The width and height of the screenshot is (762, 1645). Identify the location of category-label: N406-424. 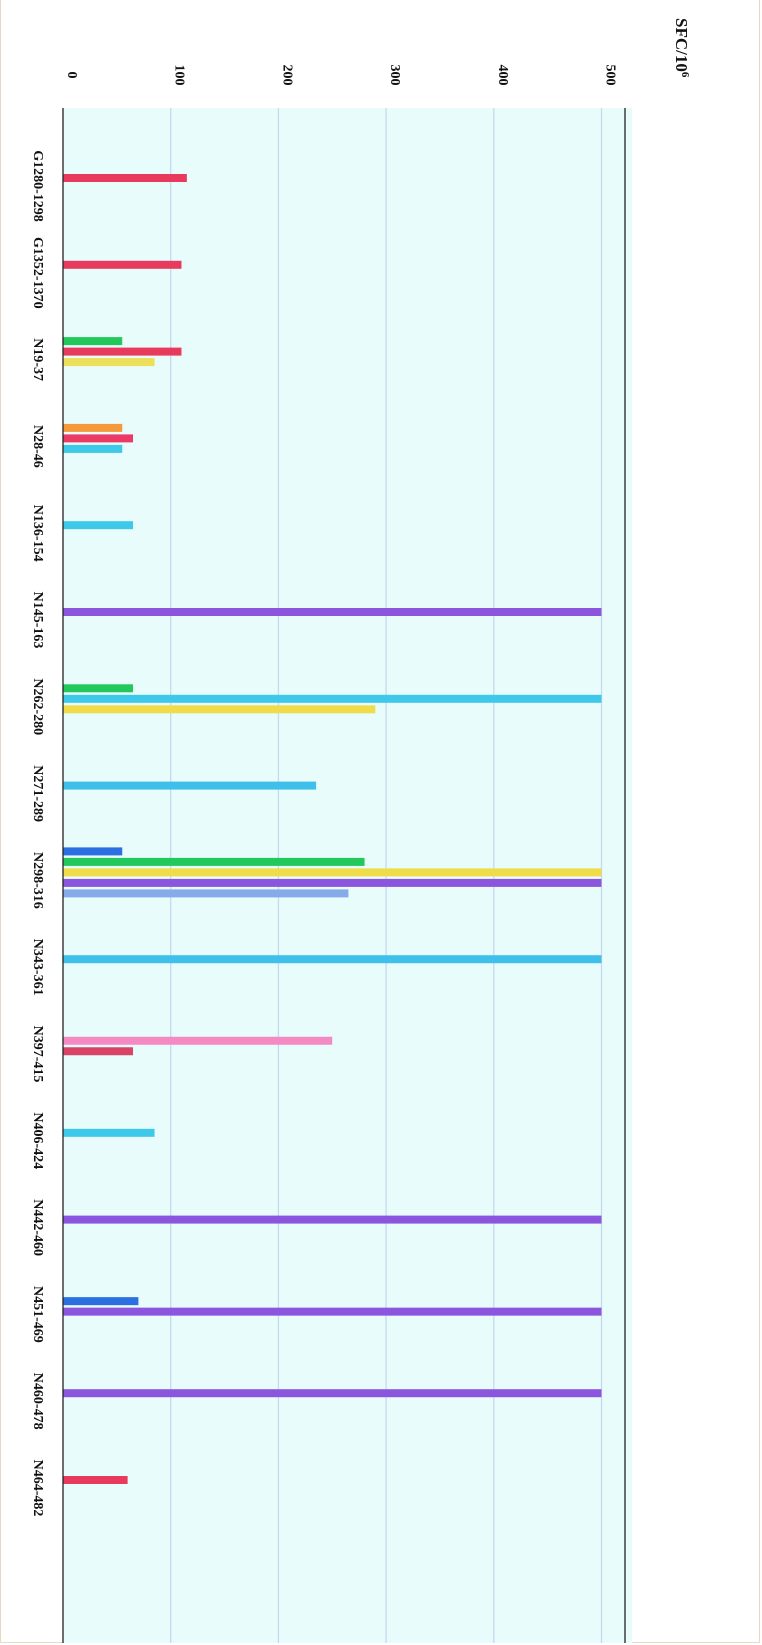
(37, 1140).